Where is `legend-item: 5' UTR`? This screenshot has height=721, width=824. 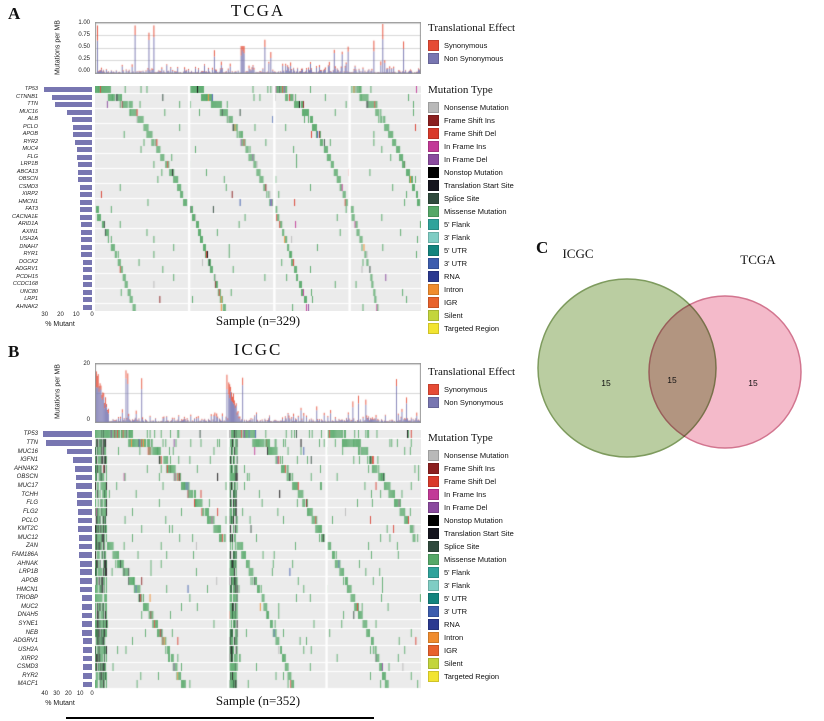
legend-item: 5' UTR is located at coordinates (476, 250).